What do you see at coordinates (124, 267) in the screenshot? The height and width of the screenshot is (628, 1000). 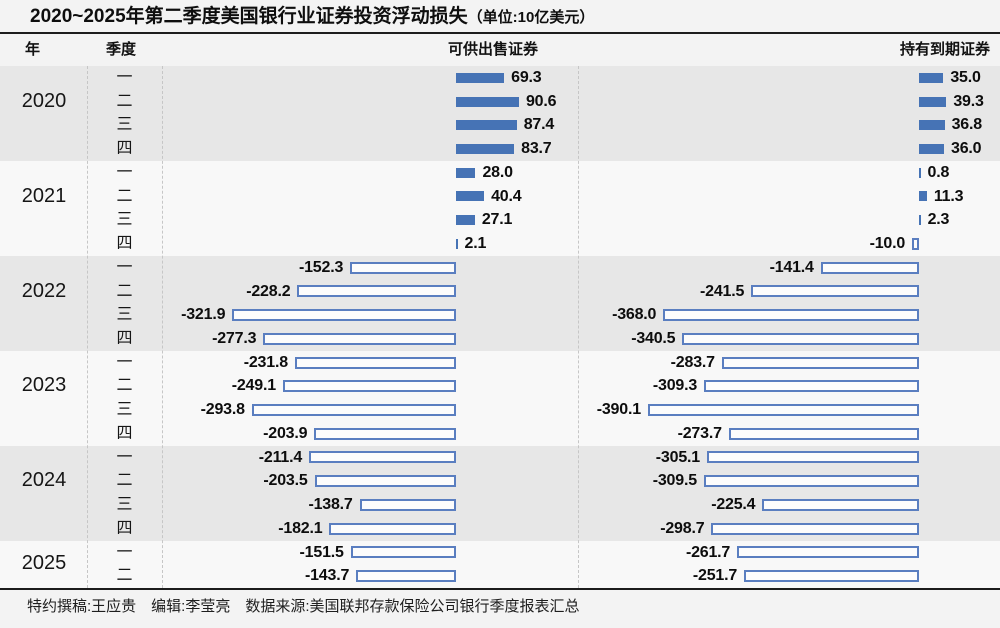 I see `quarter-label: 一` at bounding box center [124, 267].